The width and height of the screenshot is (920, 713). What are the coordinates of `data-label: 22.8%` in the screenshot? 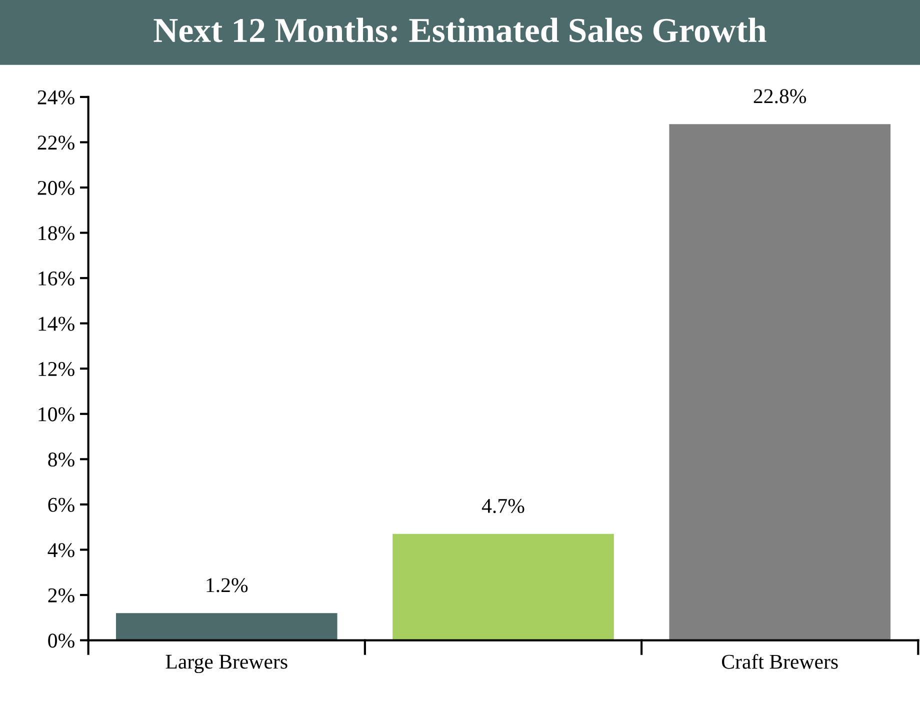 It's located at (780, 96).